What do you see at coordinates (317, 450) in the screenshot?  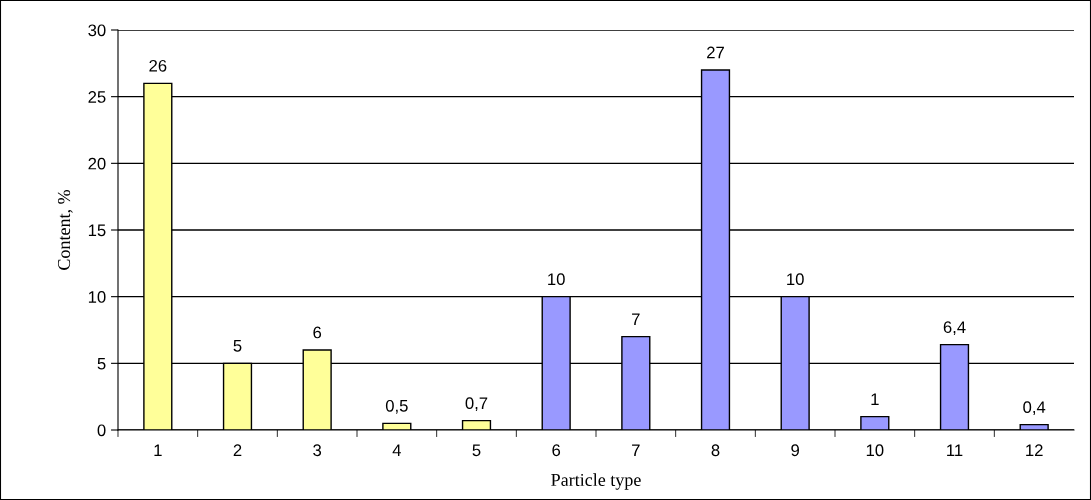 I see `x-tick-label: 3` at bounding box center [317, 450].